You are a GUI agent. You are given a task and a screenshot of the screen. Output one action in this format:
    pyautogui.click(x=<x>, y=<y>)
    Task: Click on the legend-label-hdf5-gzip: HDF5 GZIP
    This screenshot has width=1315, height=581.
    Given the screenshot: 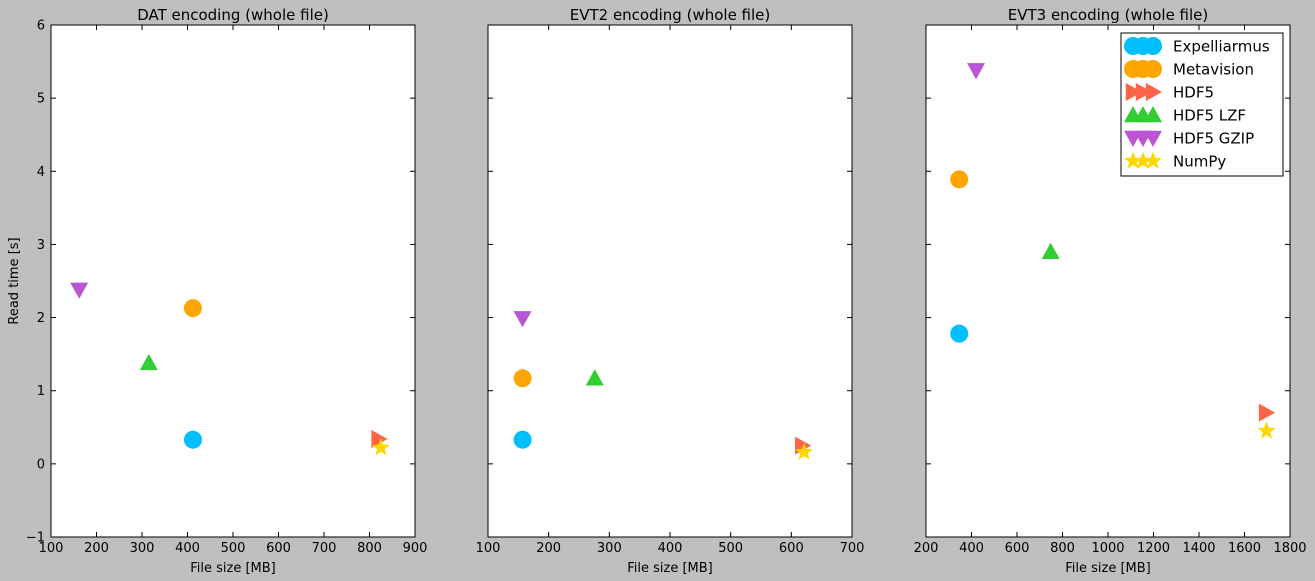 What is the action you would take?
    pyautogui.click(x=1213, y=139)
    